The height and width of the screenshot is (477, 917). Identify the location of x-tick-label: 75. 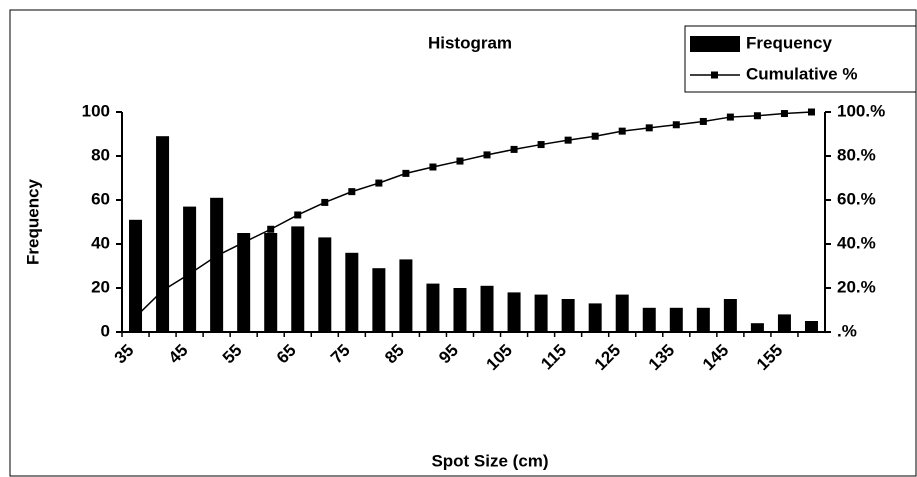
(340, 354).